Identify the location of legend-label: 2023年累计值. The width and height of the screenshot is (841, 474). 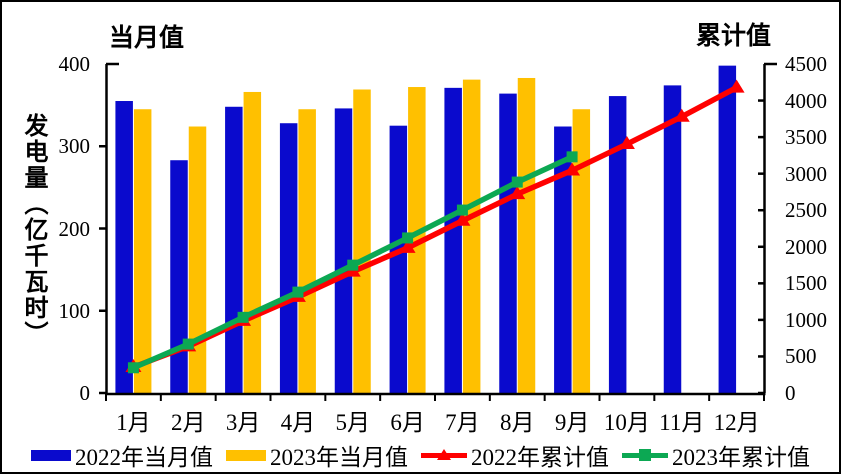
(741, 457).